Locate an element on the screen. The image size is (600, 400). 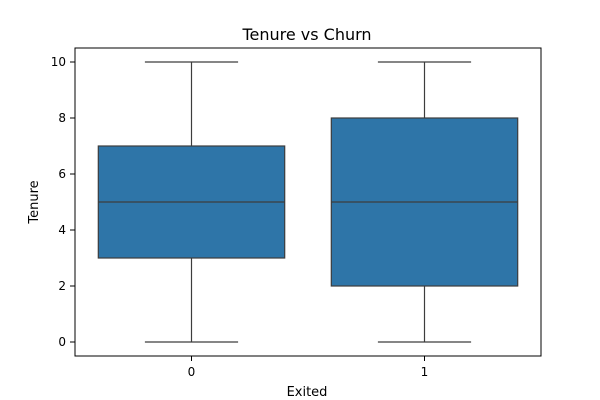
y-axis-label: Tenure is located at coordinates (34, 202).